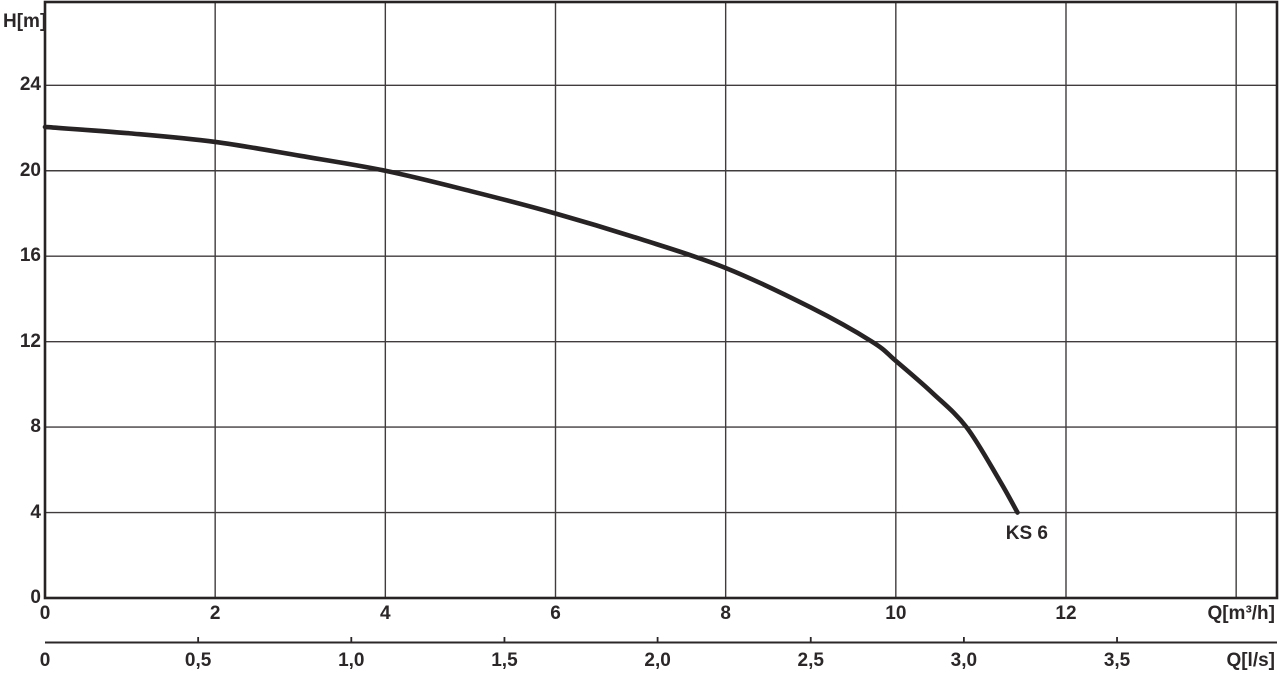  Describe the element at coordinates (25, 21) in the screenshot. I see `y-axis-label: H[m]` at that location.